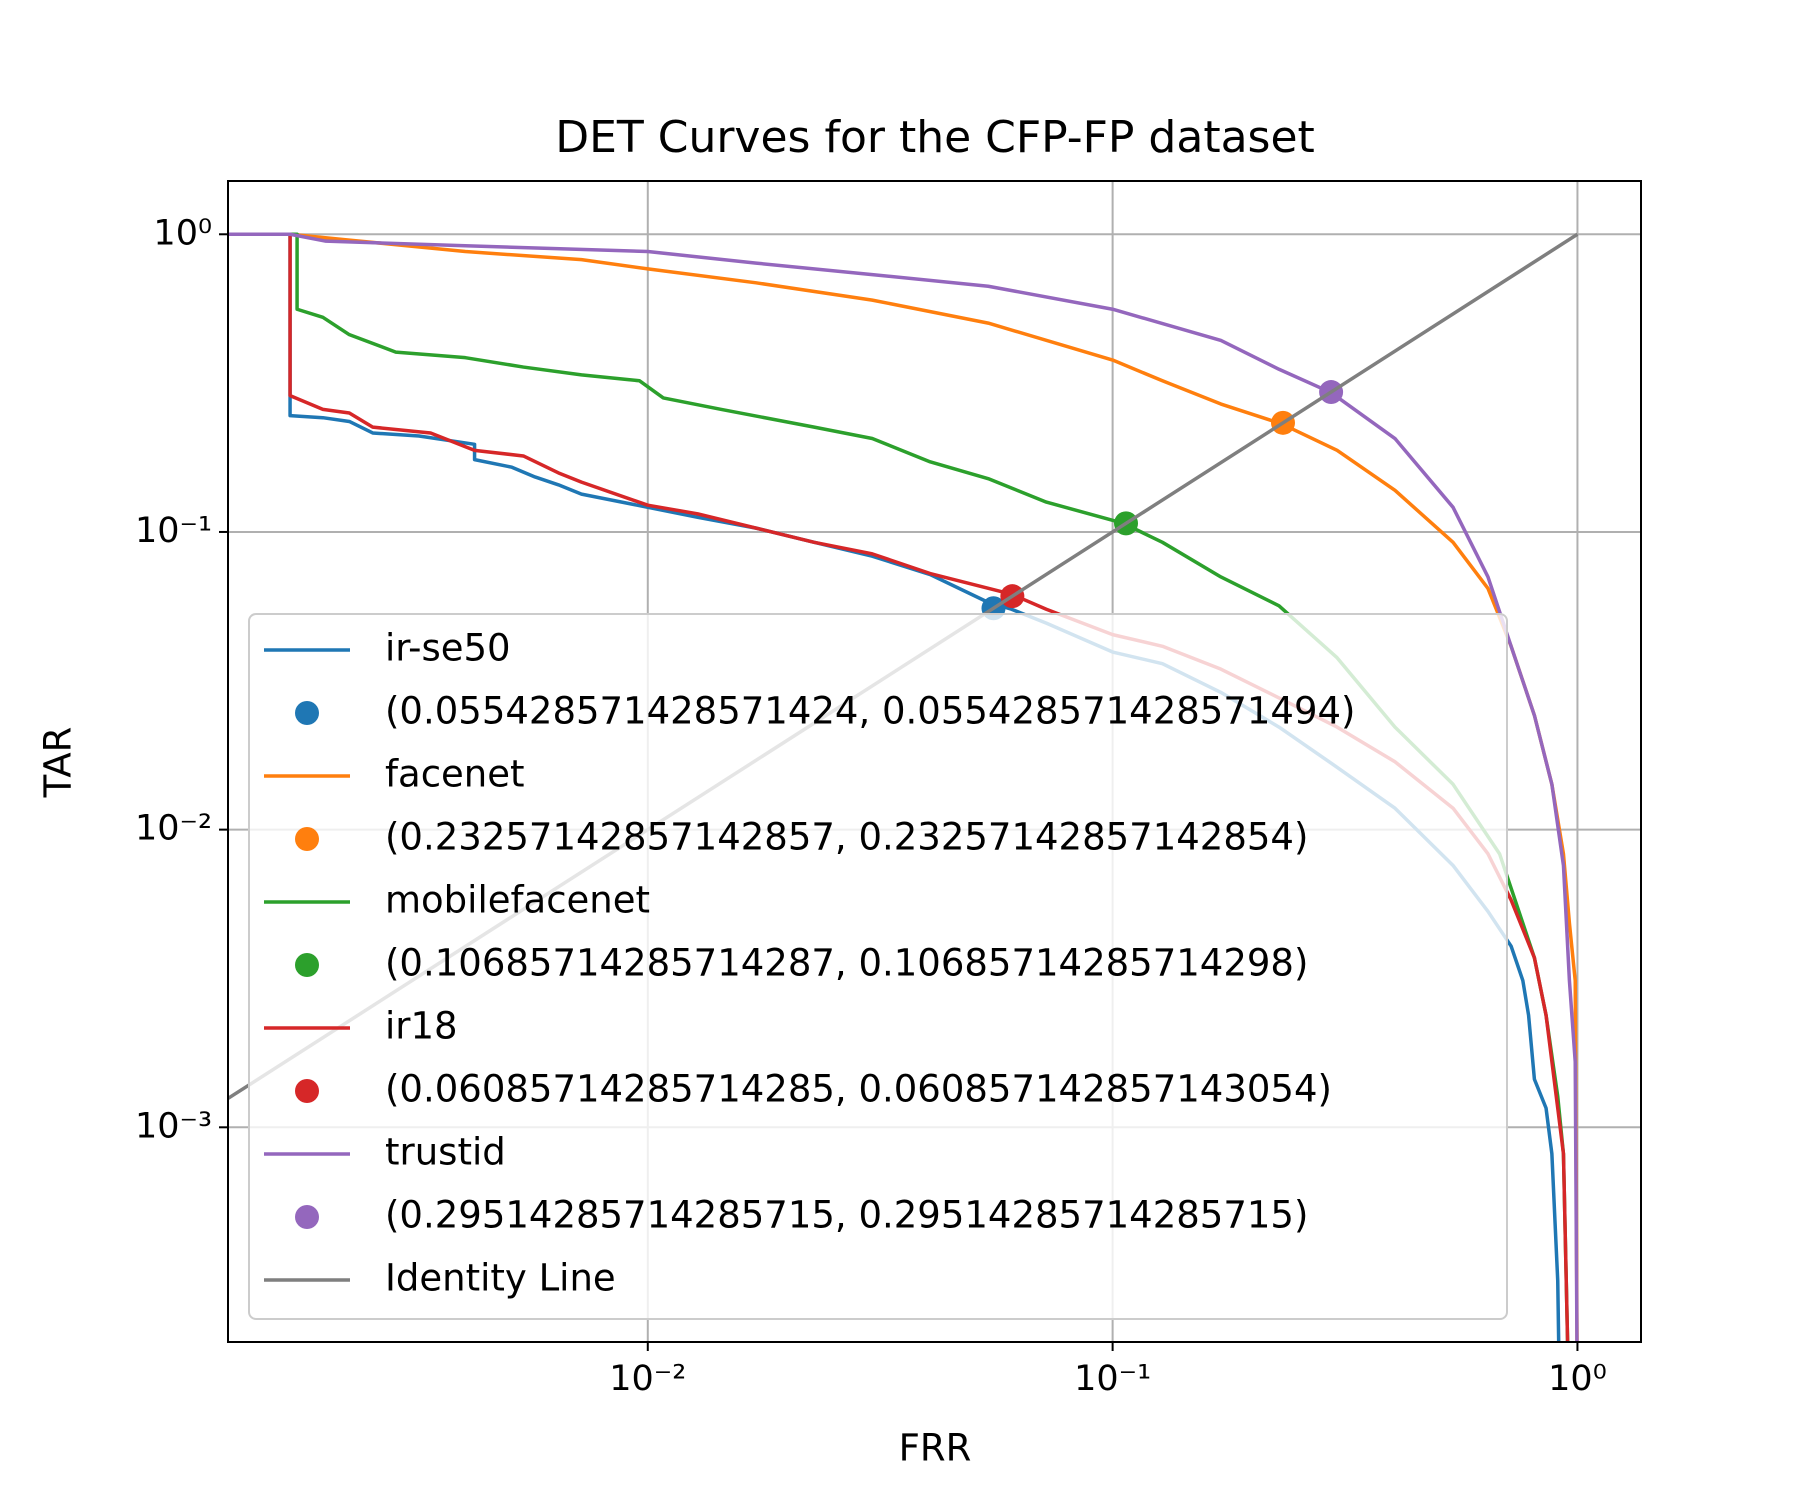 The image size is (1800, 1500). What do you see at coordinates (173, 829) in the screenshot?
I see `y-tick-label: 10⁻²` at bounding box center [173, 829].